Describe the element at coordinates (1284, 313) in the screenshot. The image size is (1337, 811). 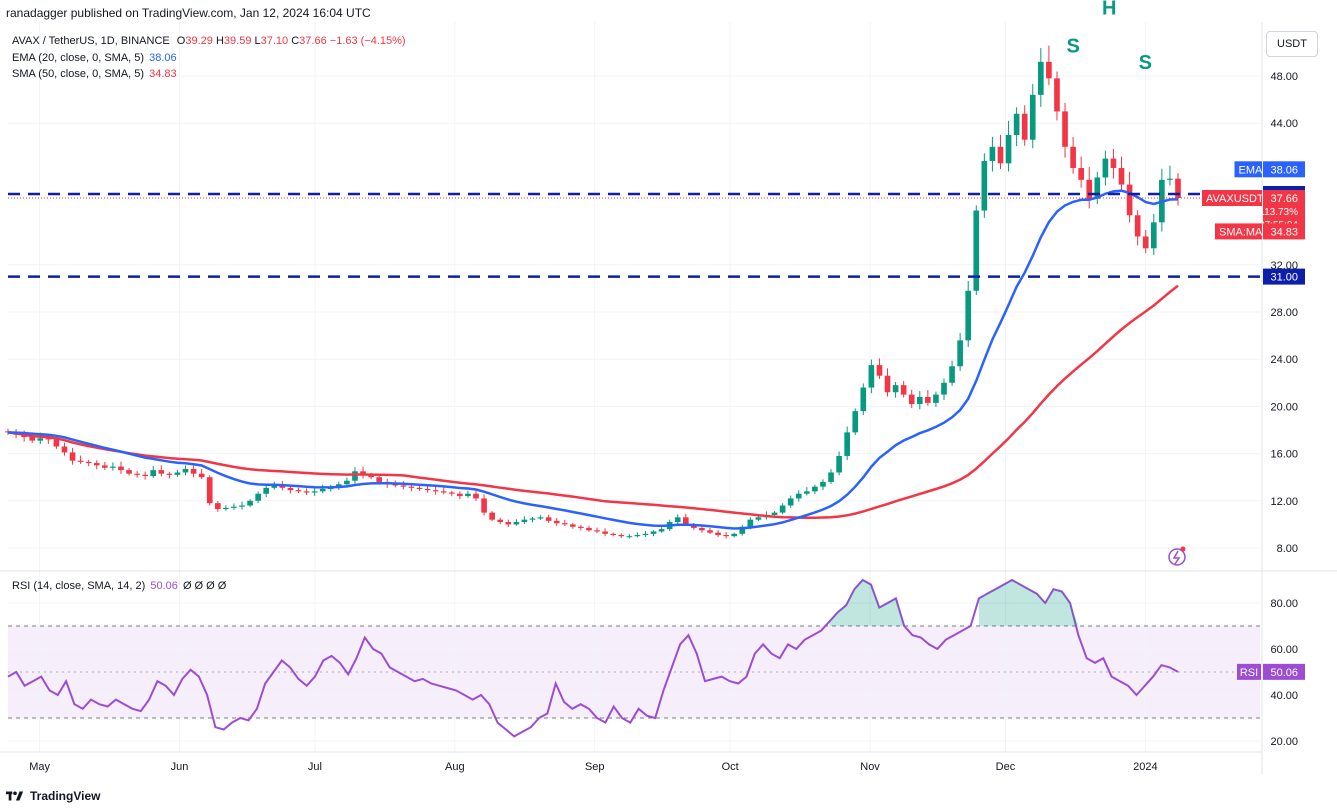
I see `price-axis-tick: 28.00` at that location.